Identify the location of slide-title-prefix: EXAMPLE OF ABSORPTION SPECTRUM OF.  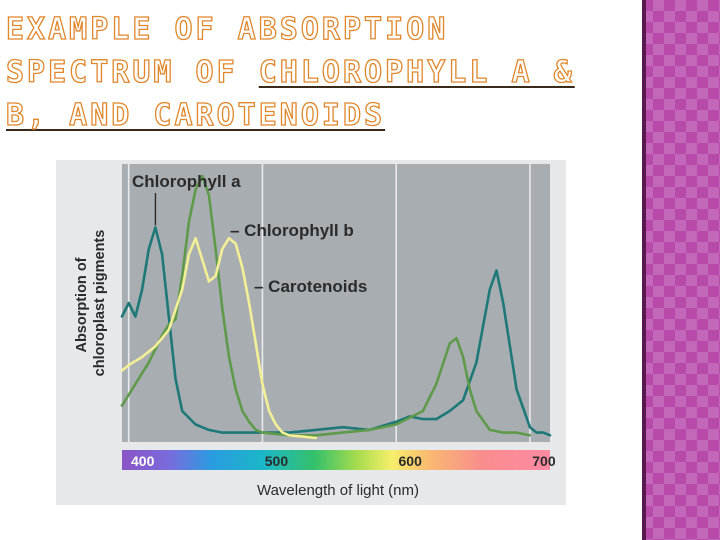
(227, 50).